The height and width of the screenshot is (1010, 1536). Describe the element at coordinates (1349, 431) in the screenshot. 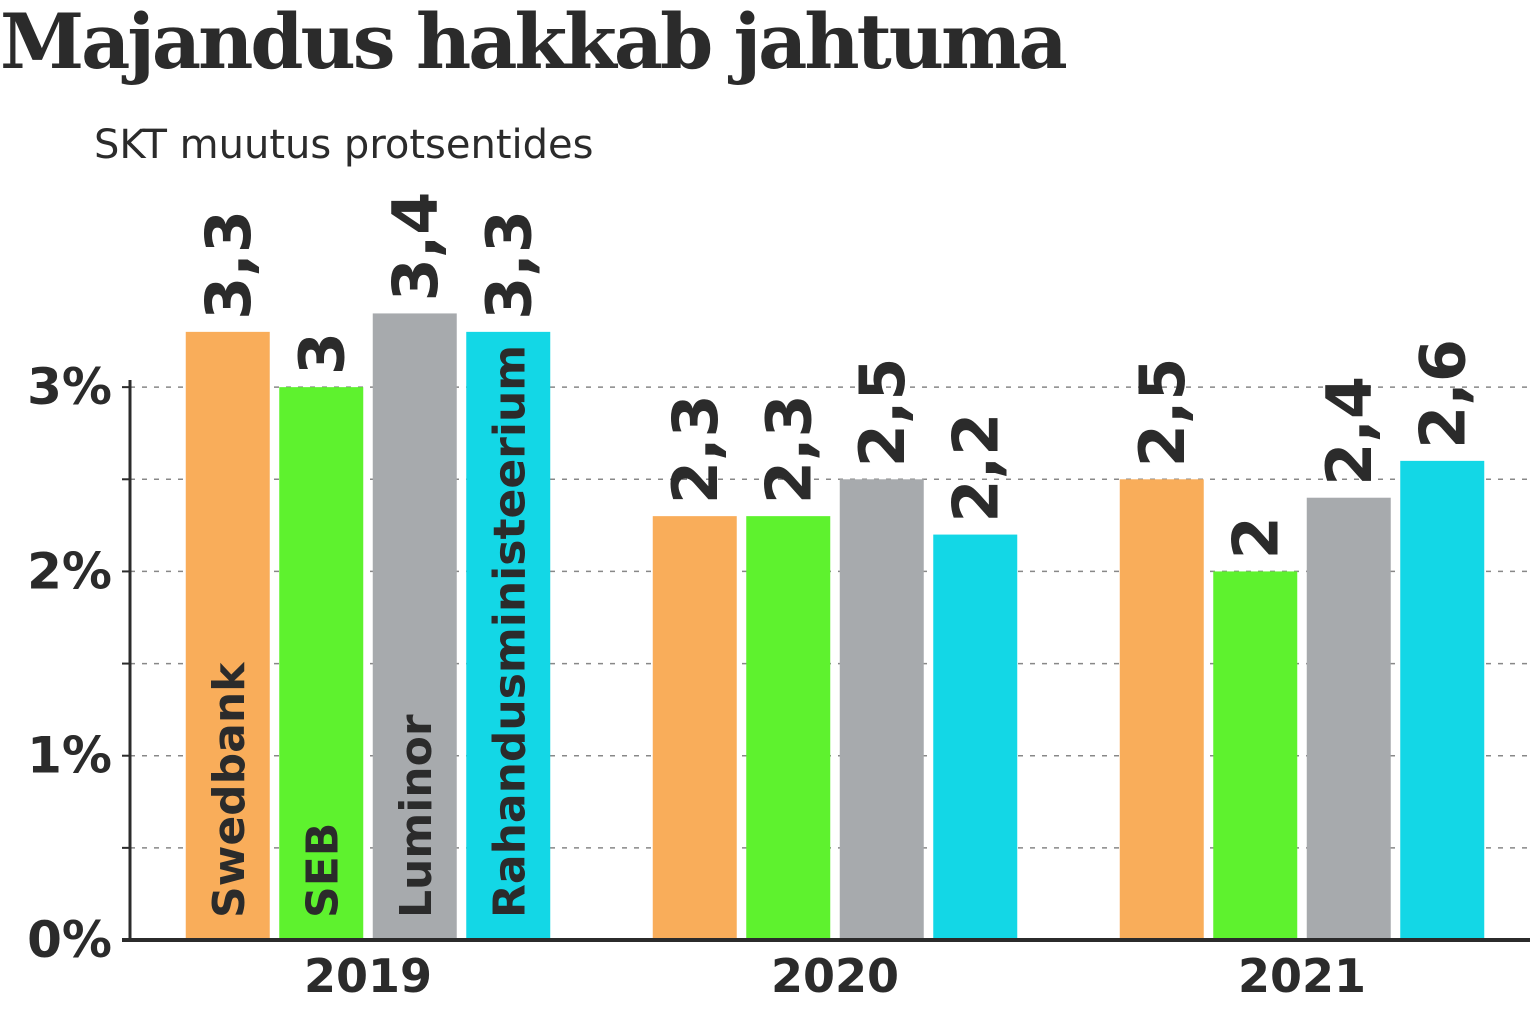

I see `value-label: 2,4` at that location.